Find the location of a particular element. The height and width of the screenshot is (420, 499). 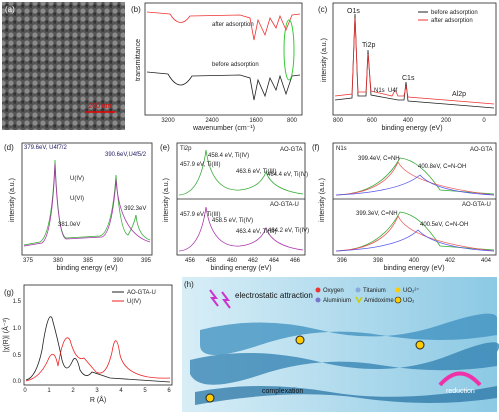

note: 400.5eV, C=N-OH is located at coordinates (444, 225).